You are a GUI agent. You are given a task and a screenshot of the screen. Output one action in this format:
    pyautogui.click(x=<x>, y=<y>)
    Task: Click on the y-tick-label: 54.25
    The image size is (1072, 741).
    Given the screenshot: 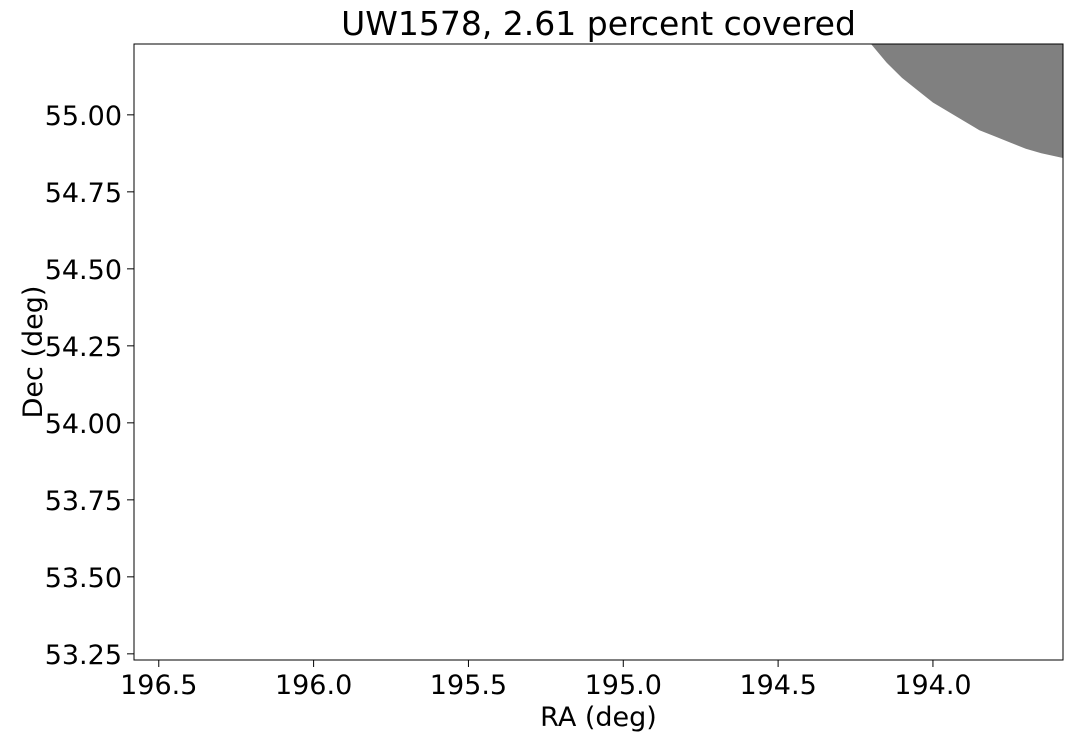 What is the action you would take?
    pyautogui.click(x=83, y=347)
    